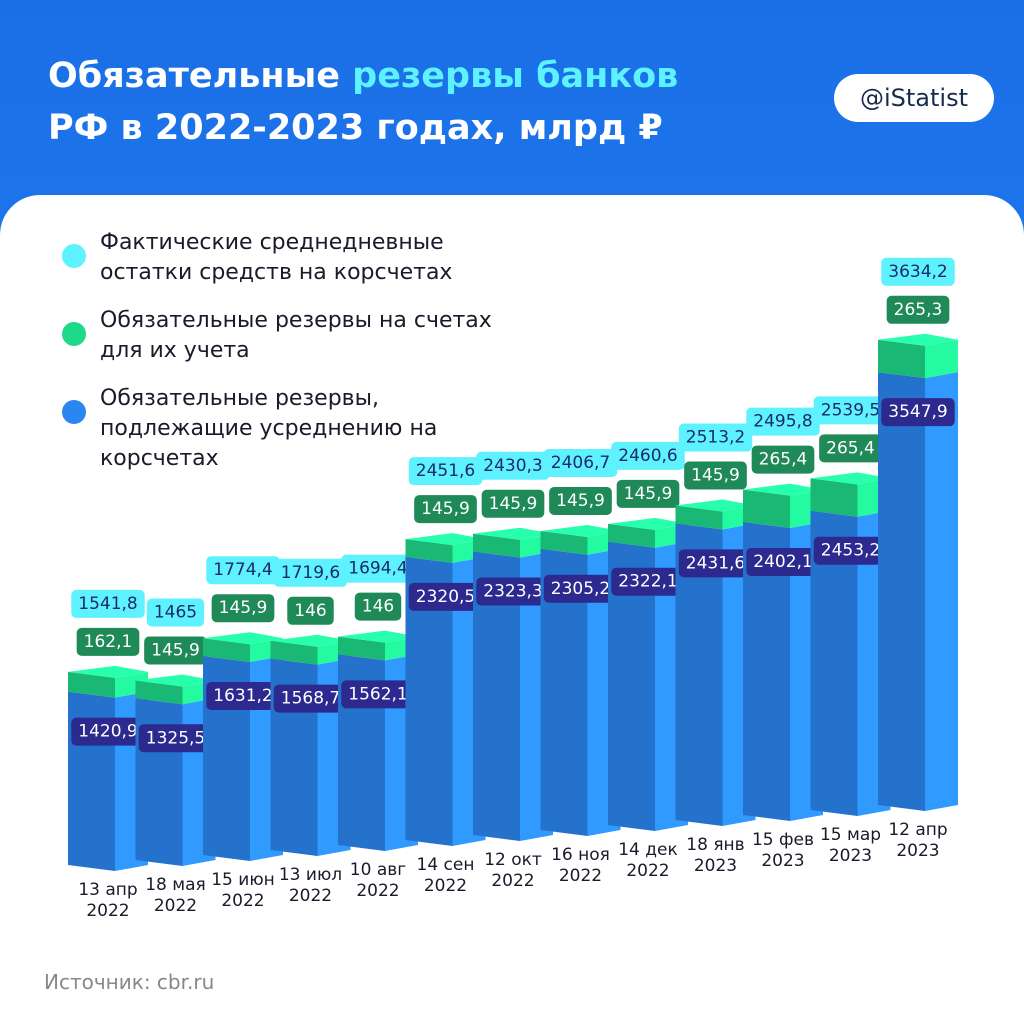 The height and width of the screenshot is (1024, 1024). I want to click on value-label: 2320,5, so click(445, 596).